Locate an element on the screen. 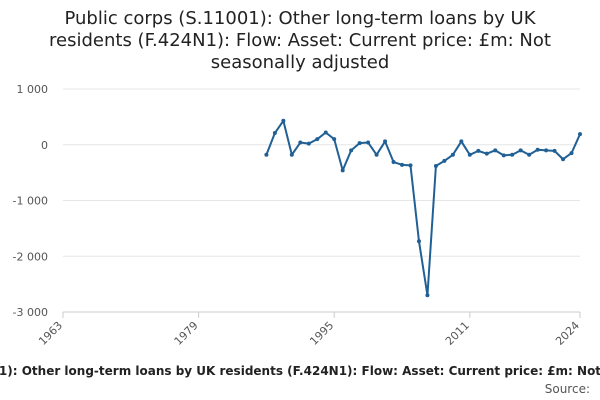 The height and width of the screenshot is (400, 600). y-tick-label: -3 000 is located at coordinates (30, 312).